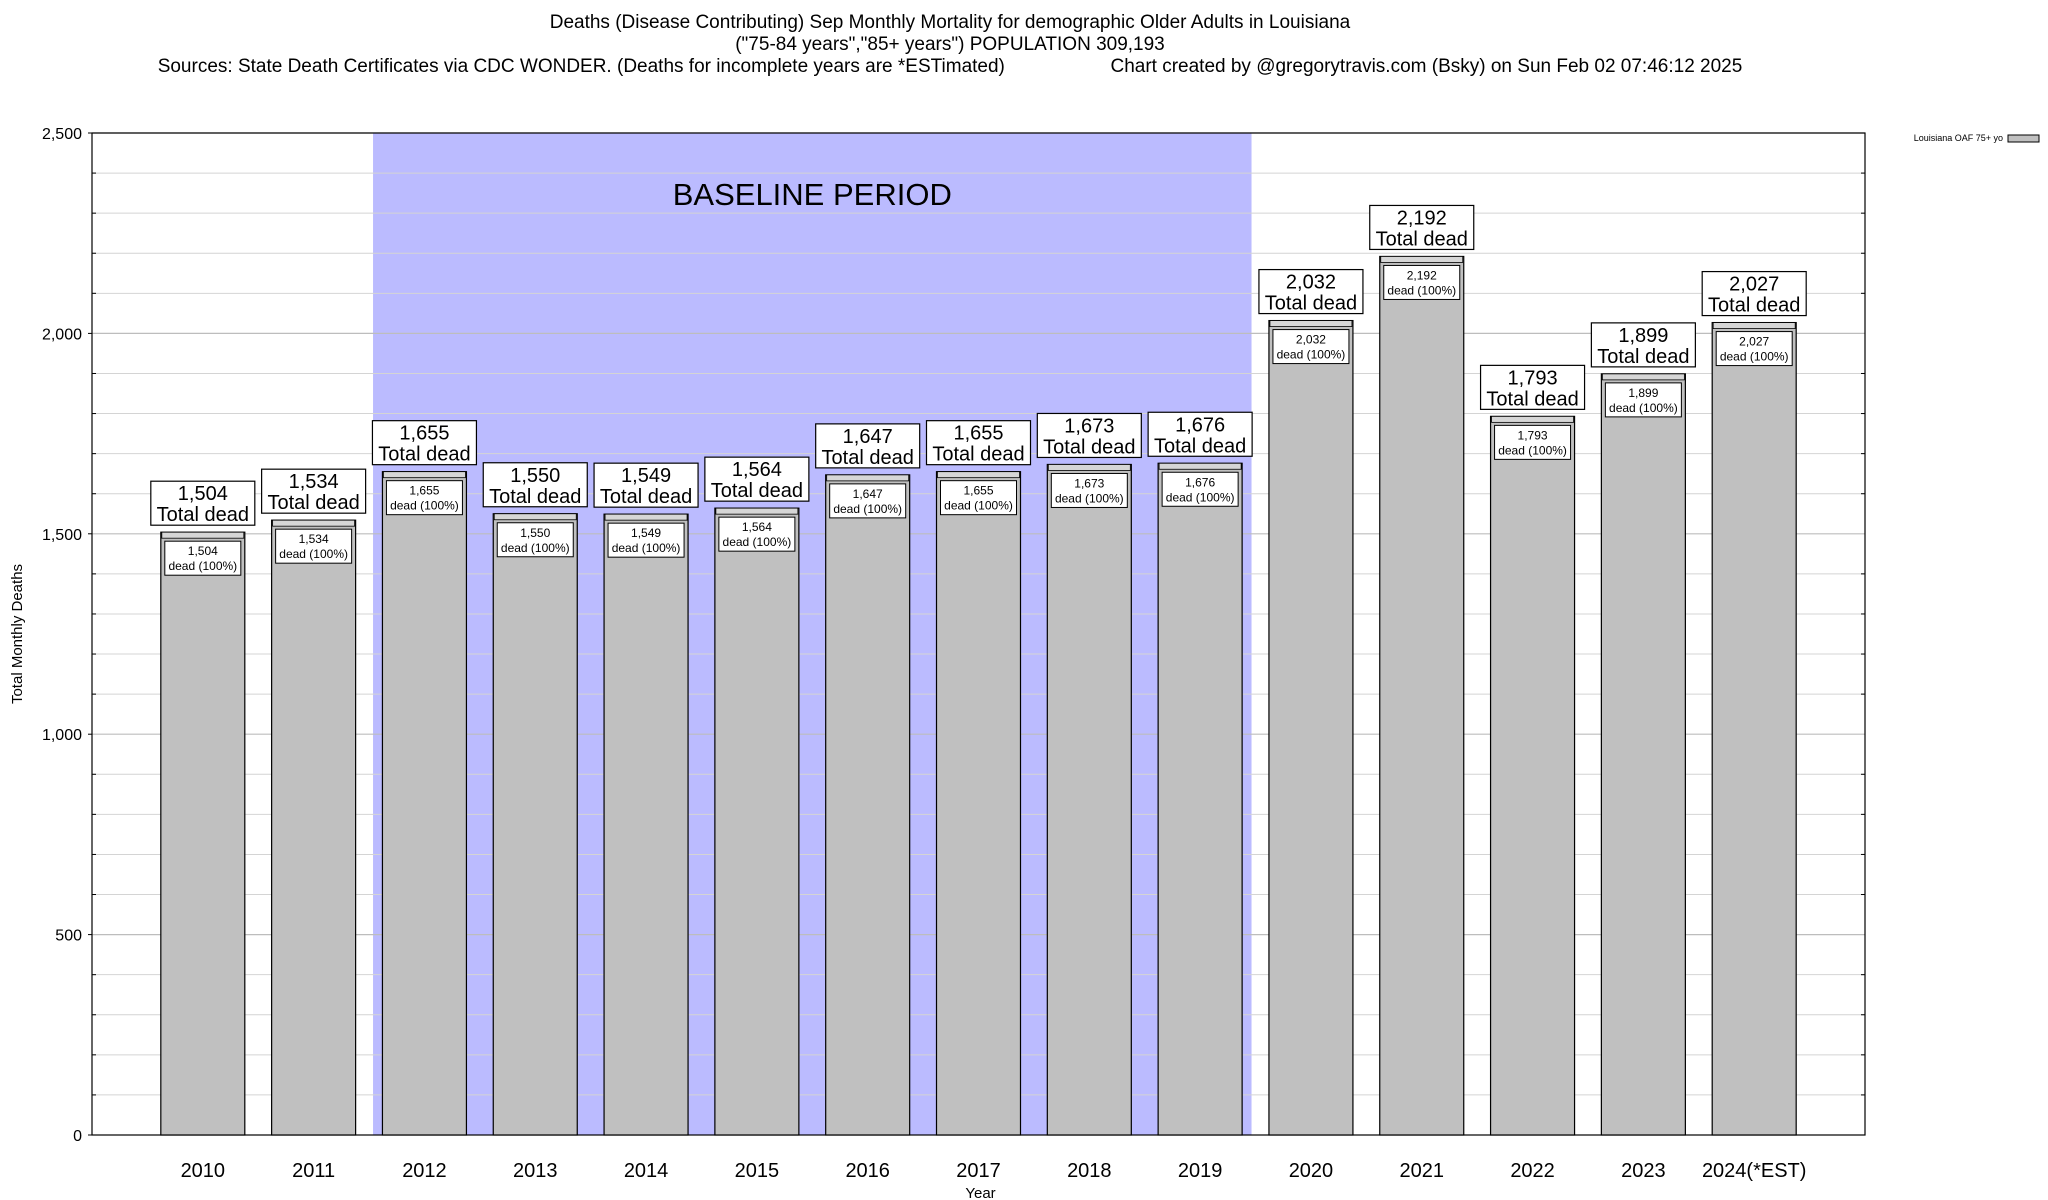 The image size is (2048, 1200). What do you see at coordinates (535, 476) in the screenshot?
I see `total-value-label: 1,550` at bounding box center [535, 476].